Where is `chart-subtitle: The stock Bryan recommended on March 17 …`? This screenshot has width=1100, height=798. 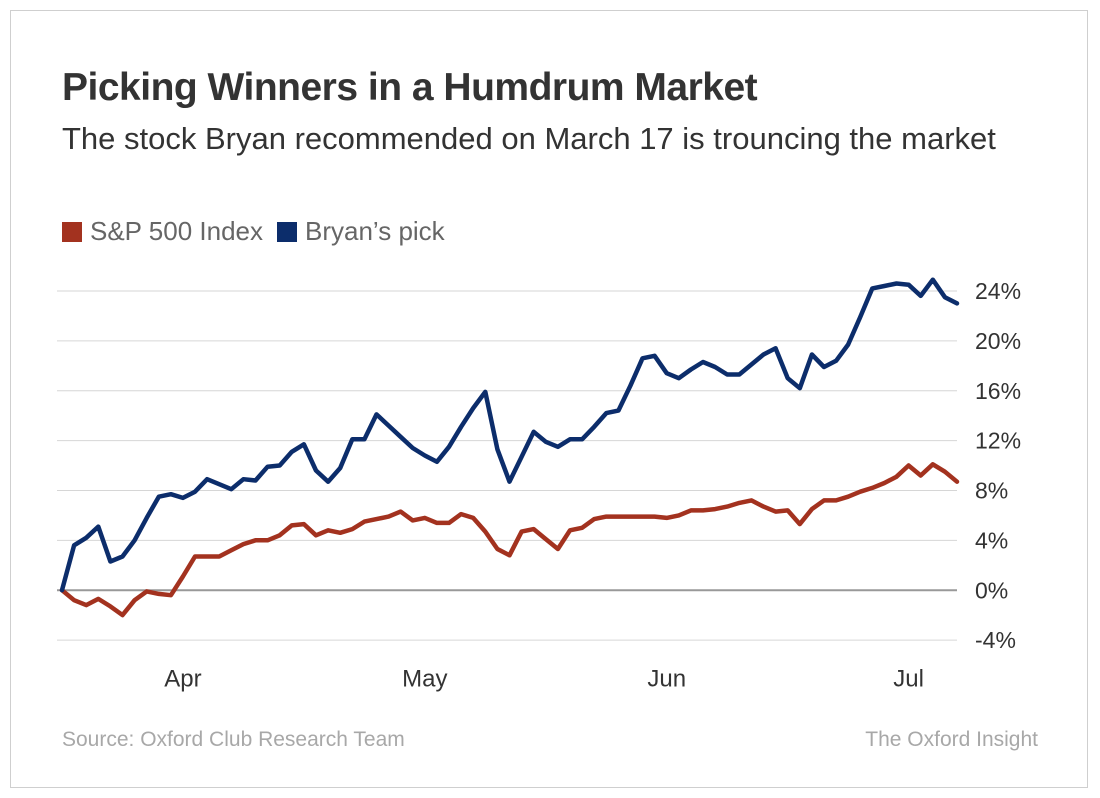
chart-subtitle: The stock Bryan recommended on March 17 … is located at coordinates (529, 138).